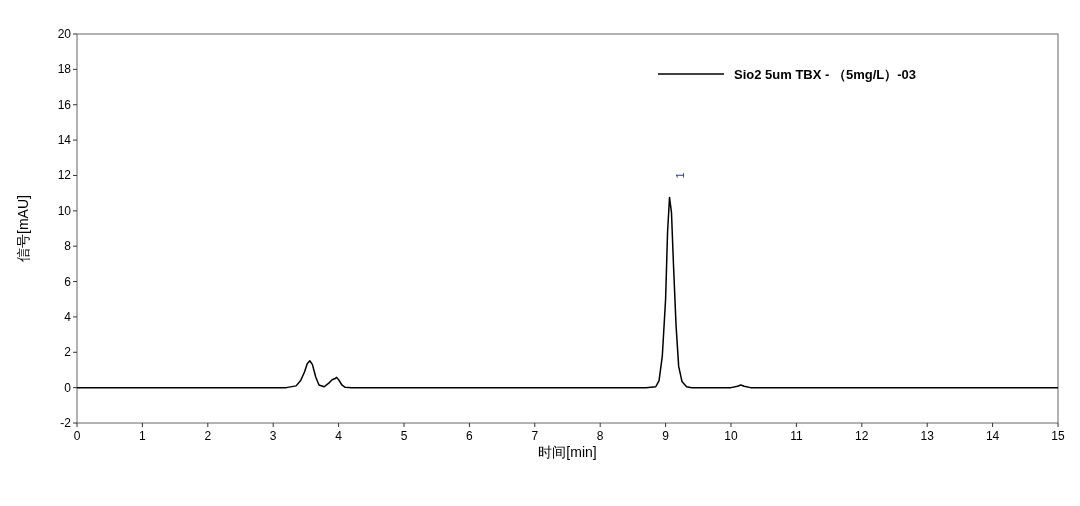  Describe the element at coordinates (64, 175) in the screenshot. I see `y-tick-label: 12` at that location.